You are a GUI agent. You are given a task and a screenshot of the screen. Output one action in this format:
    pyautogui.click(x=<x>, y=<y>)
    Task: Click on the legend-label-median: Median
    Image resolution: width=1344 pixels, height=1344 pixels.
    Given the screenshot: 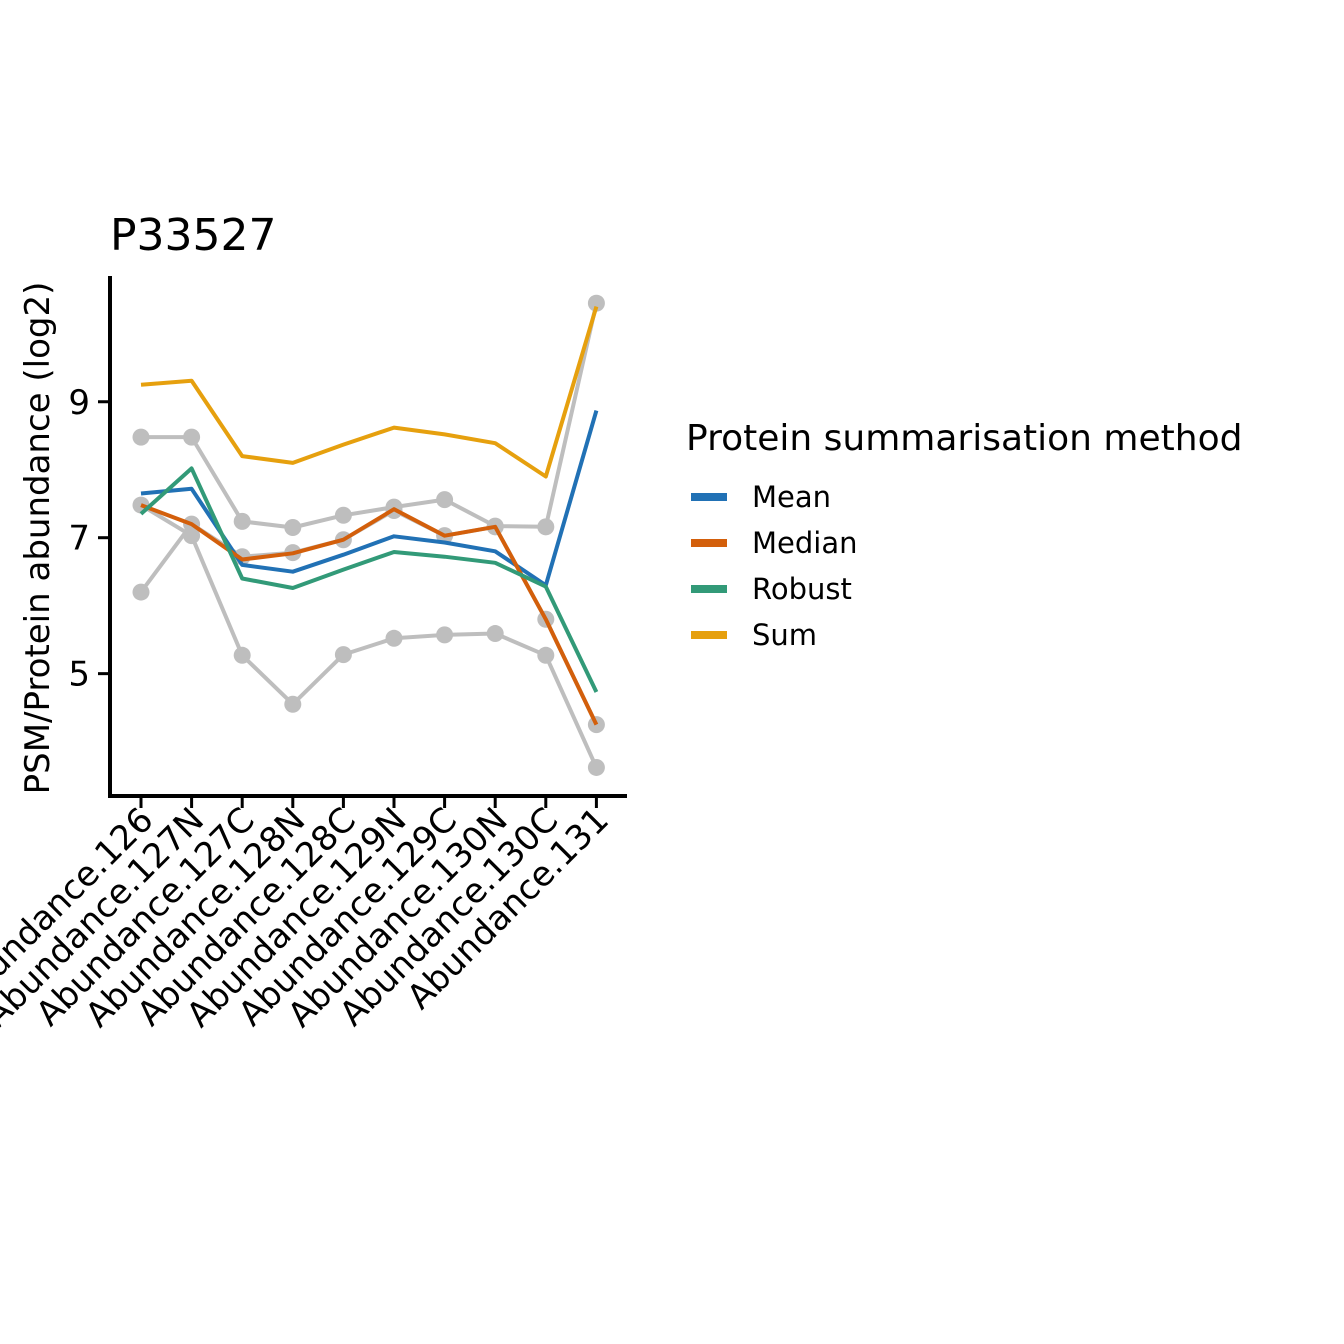 What is the action you would take?
    pyautogui.click(x=804, y=543)
    